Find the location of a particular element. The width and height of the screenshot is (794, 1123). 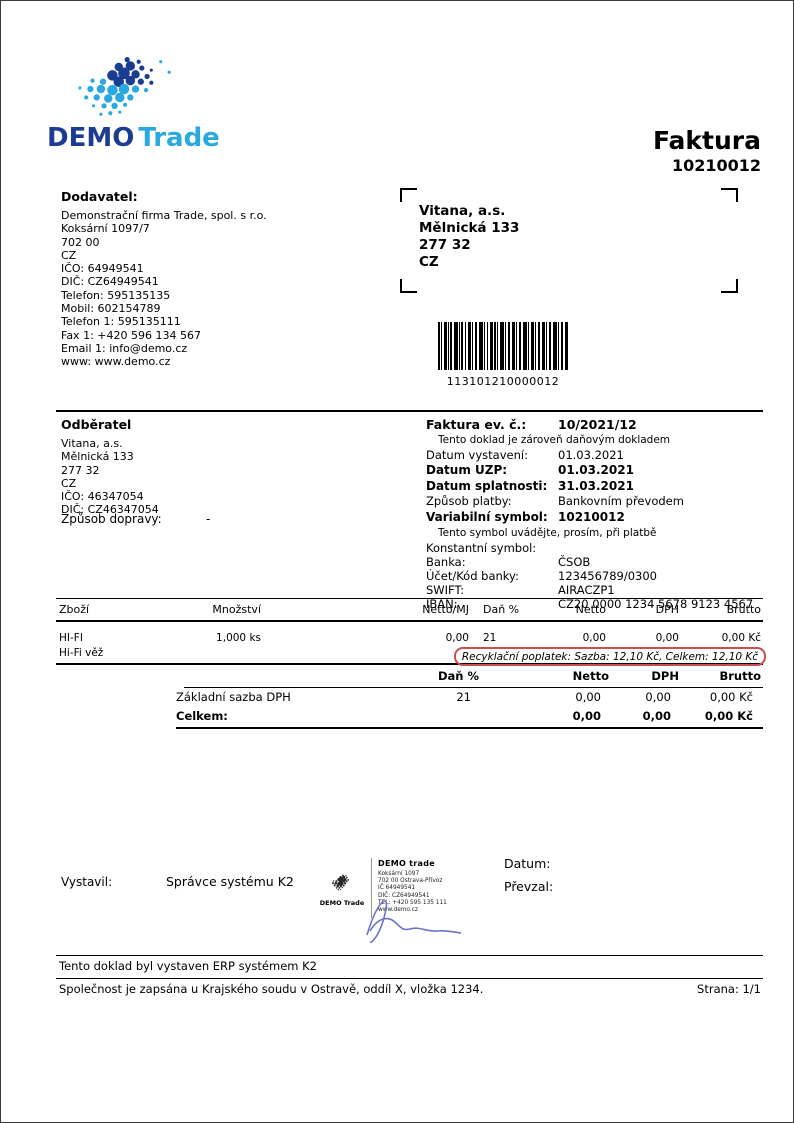

detail-note: Tento doklad je zároveň daňovým dokladem is located at coordinates (554, 439).